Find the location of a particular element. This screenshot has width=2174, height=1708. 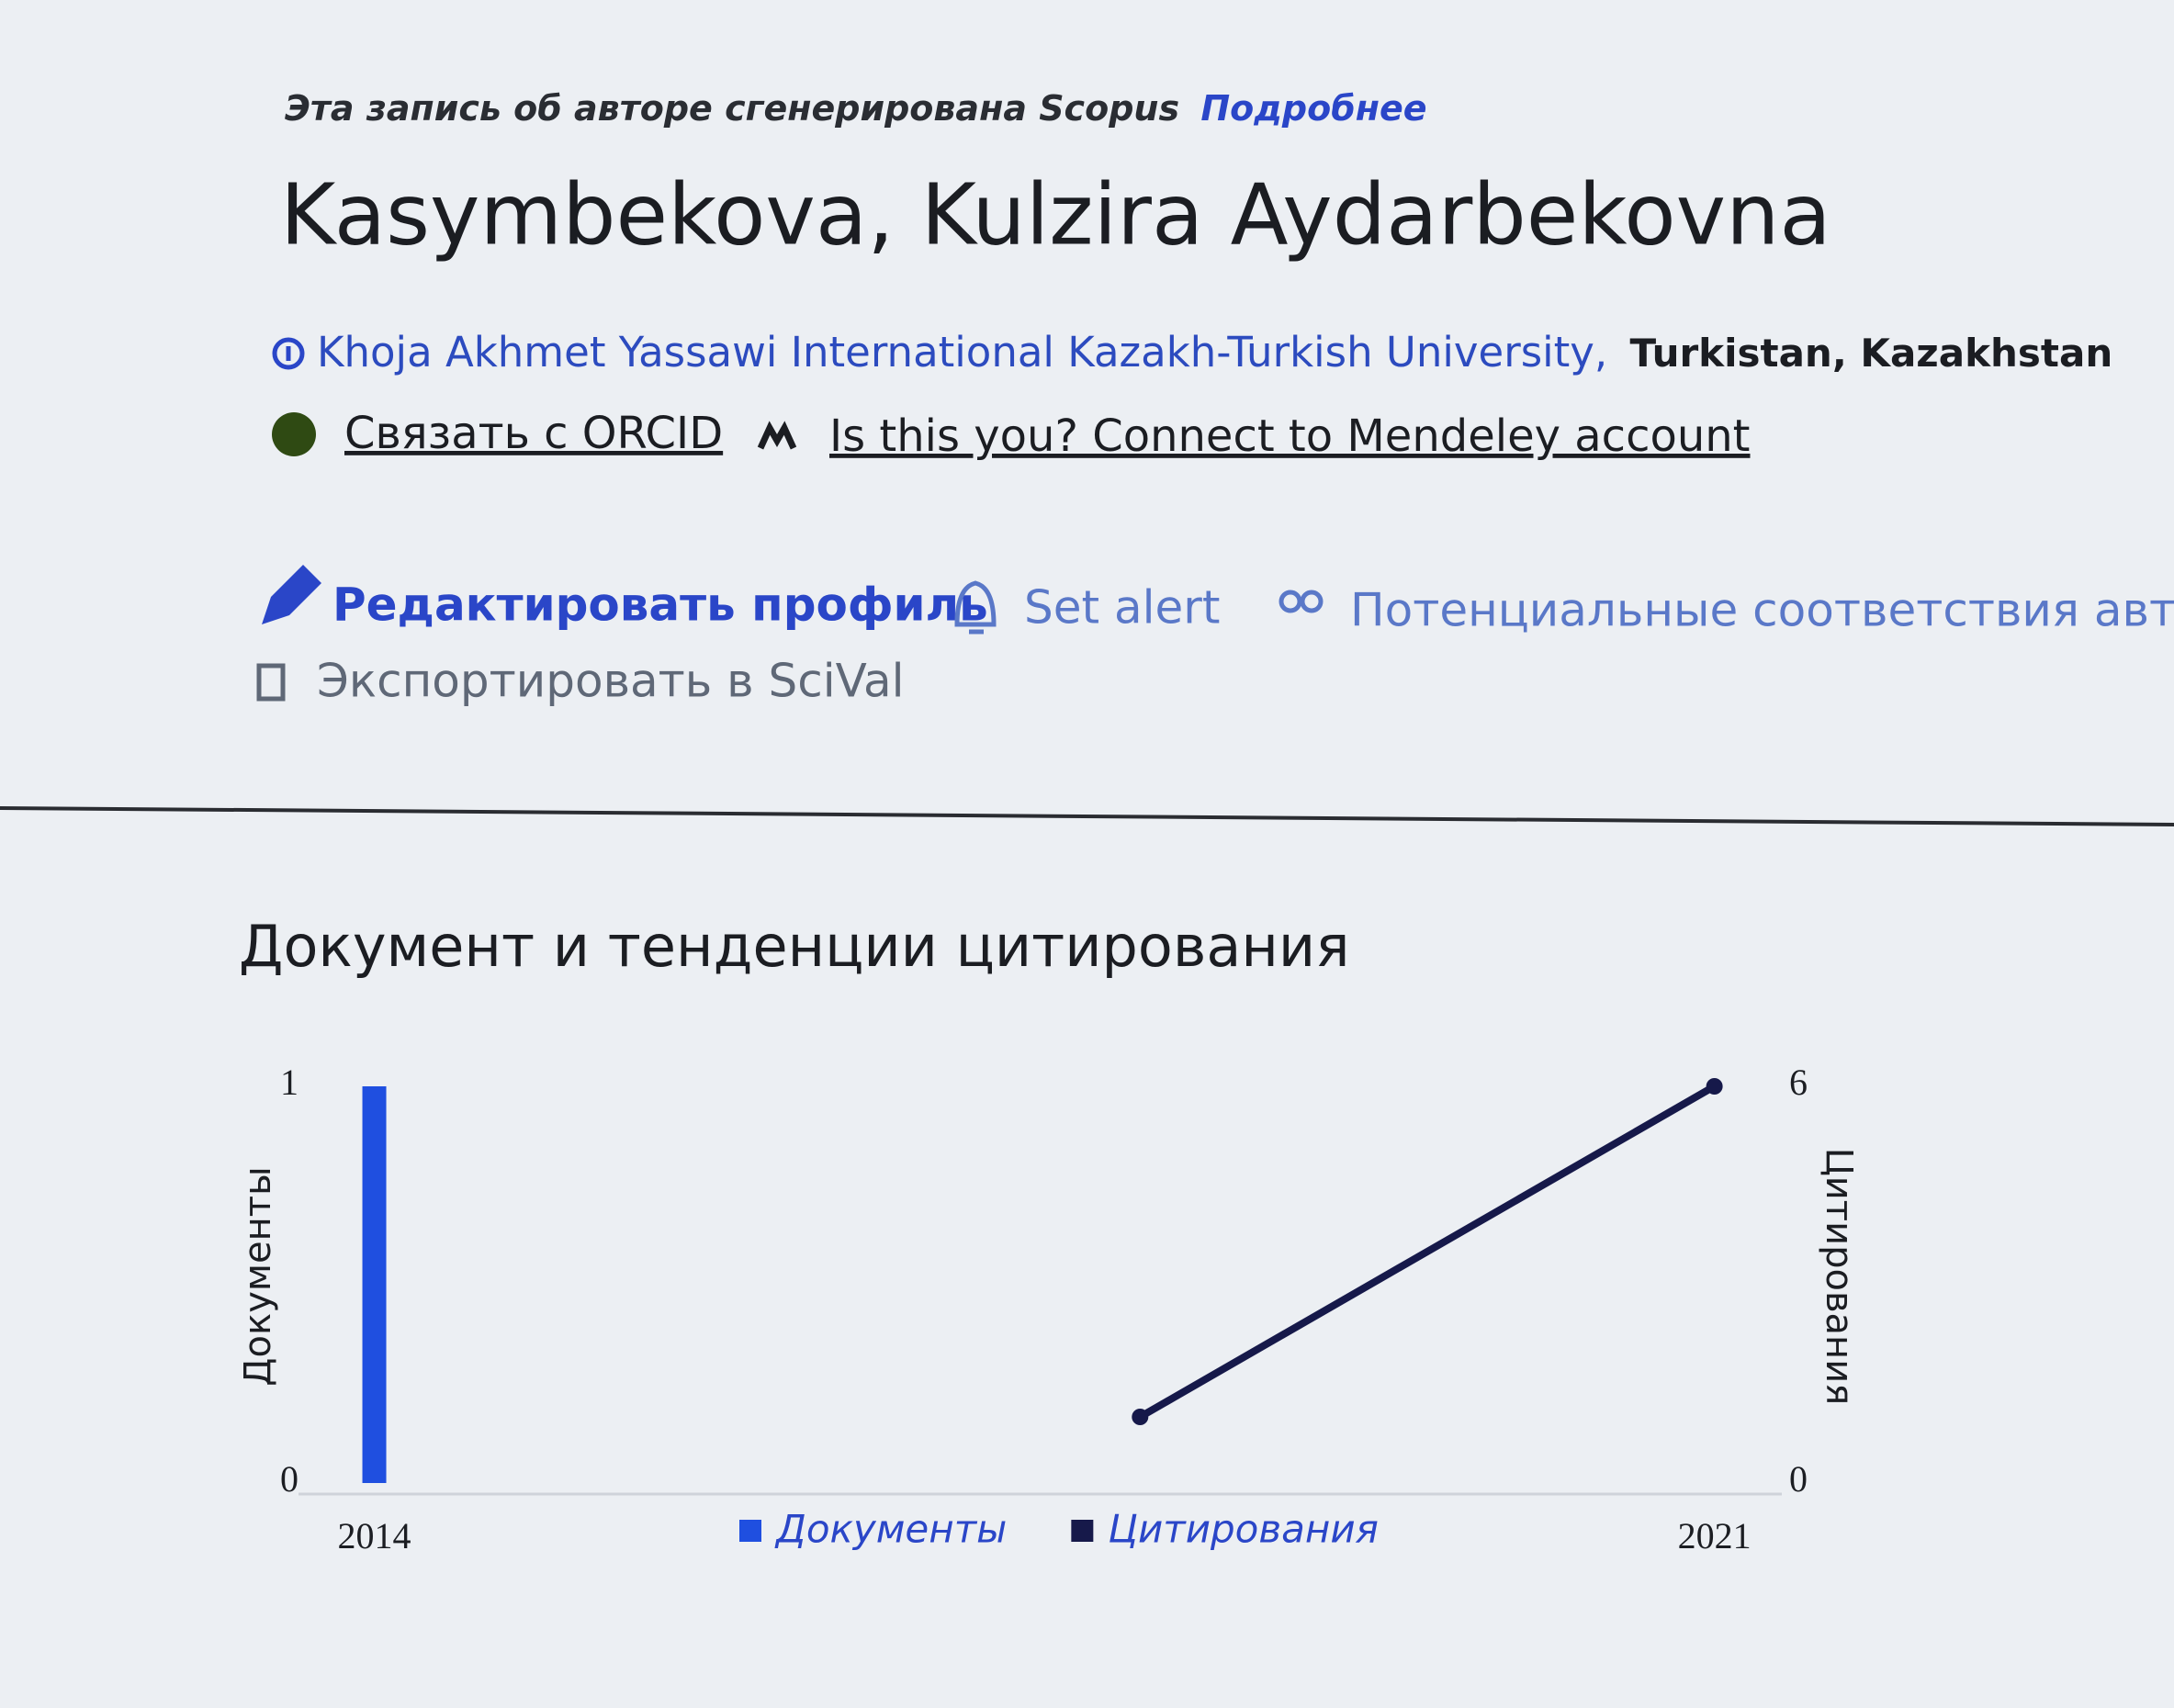

location: Turkistan, Kazakhstan is located at coordinates (1872, 354).